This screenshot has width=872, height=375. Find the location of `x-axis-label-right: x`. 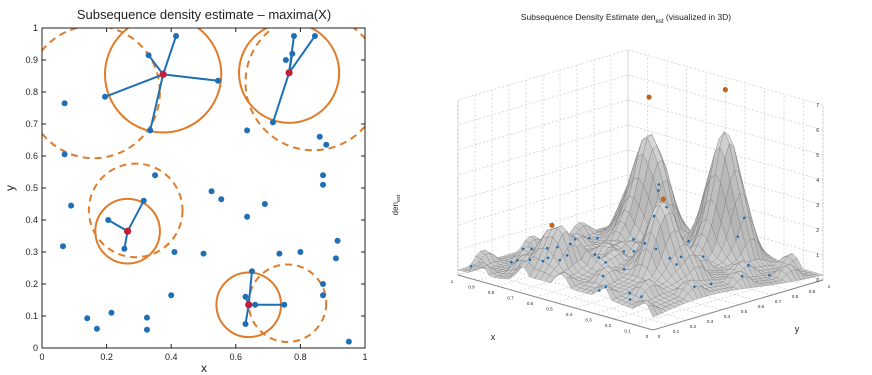

x-axis-label-right: x is located at coordinates (493, 337).